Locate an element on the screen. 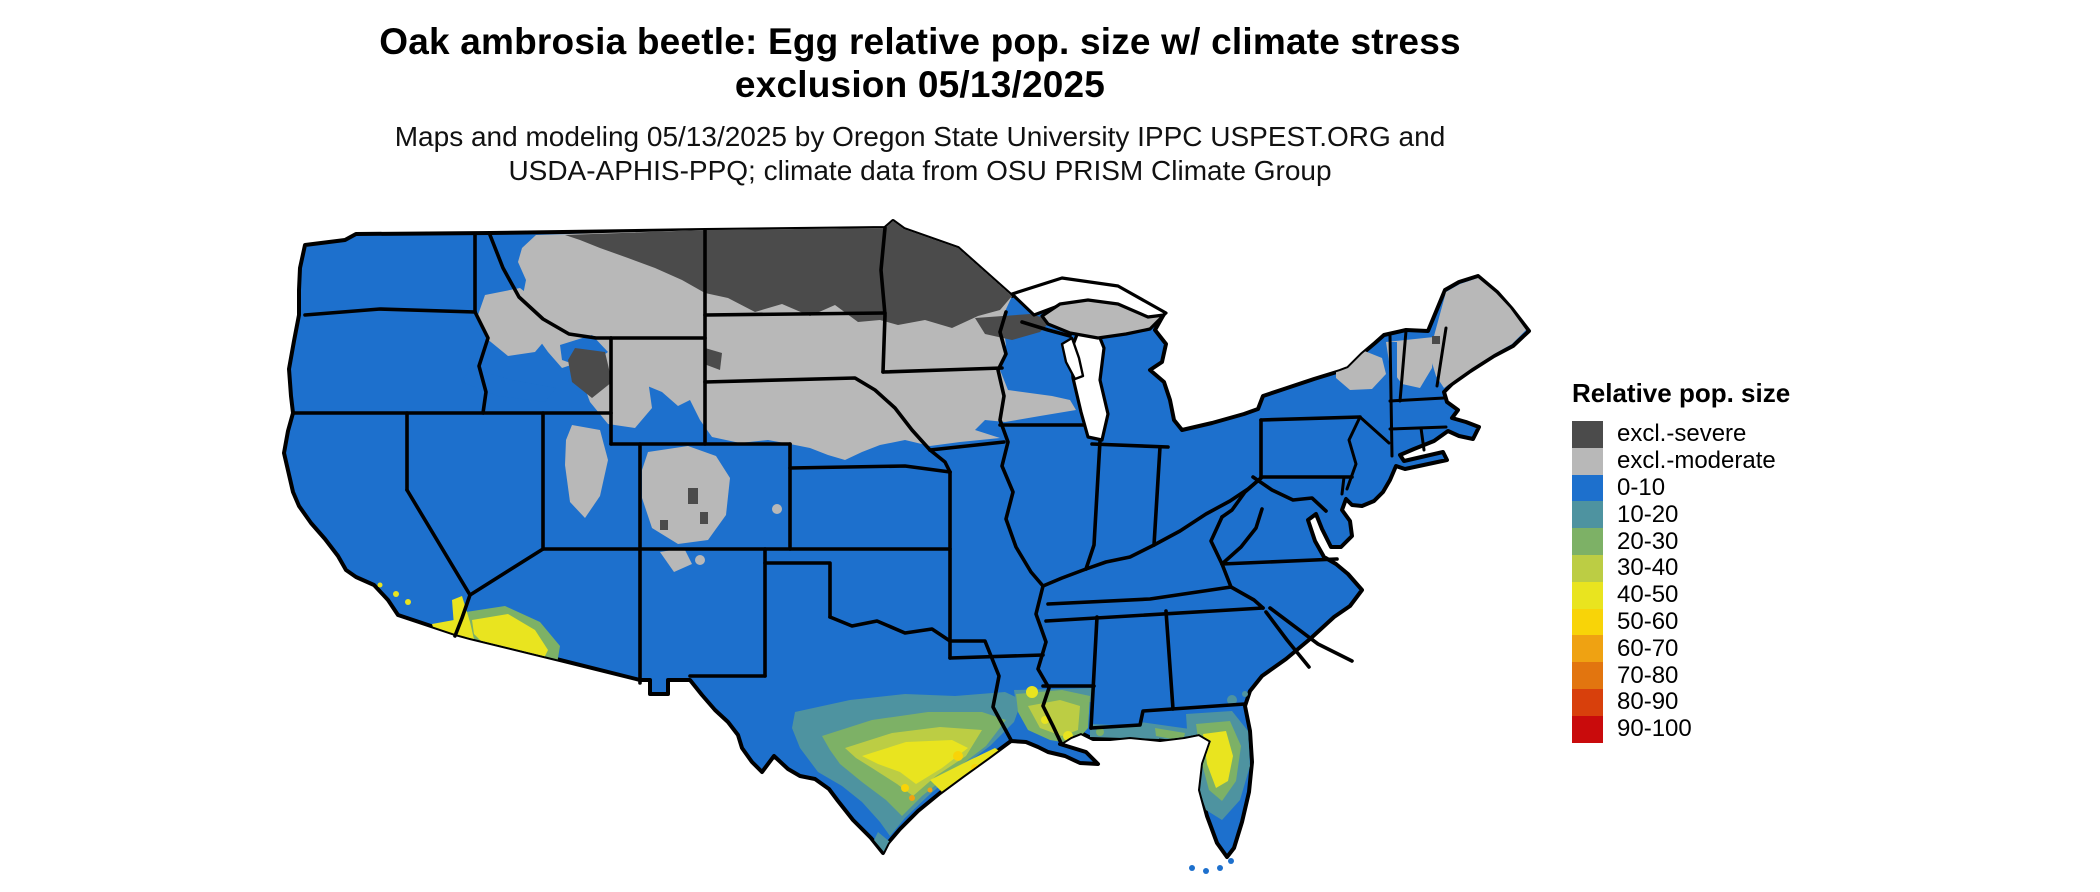 The image size is (2100, 892). legend-label: 10-20 is located at coordinates (1648, 514).